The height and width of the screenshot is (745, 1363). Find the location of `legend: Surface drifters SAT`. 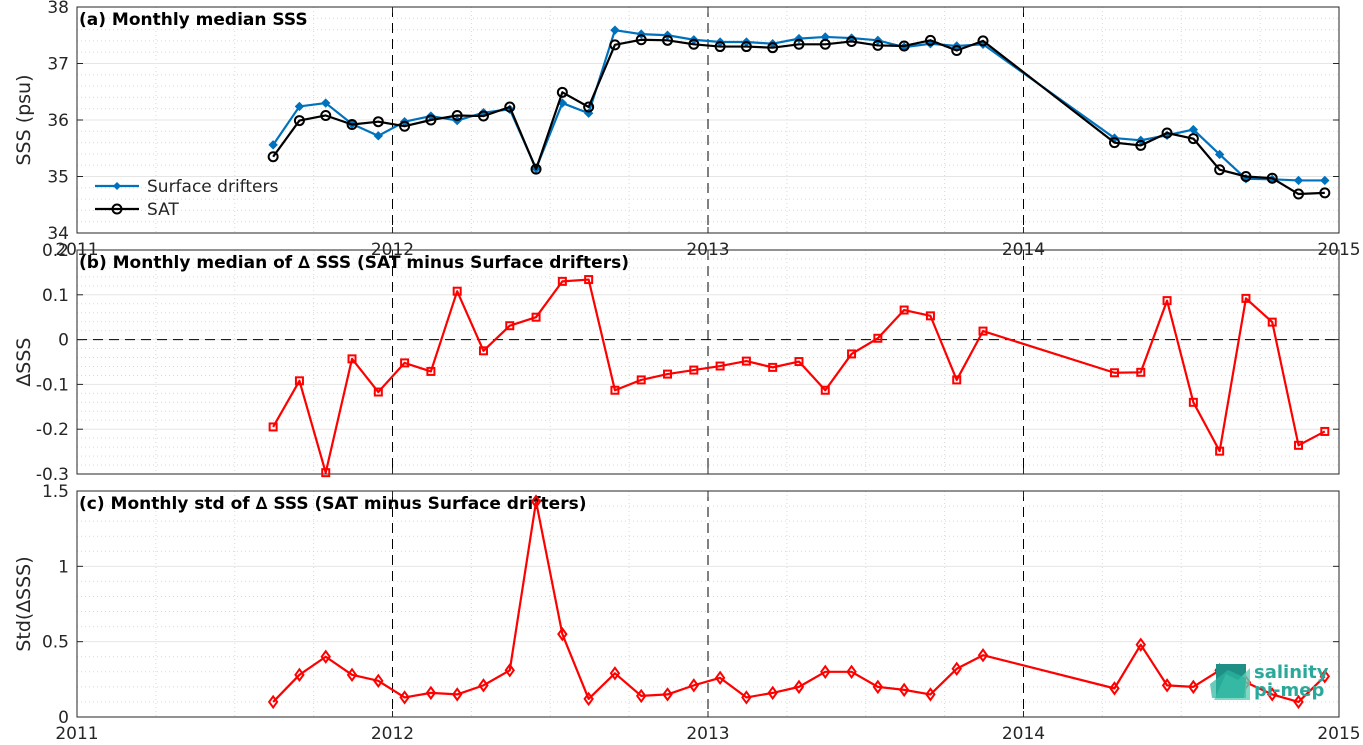

legend: Surface drifters SAT is located at coordinates (186, 198).